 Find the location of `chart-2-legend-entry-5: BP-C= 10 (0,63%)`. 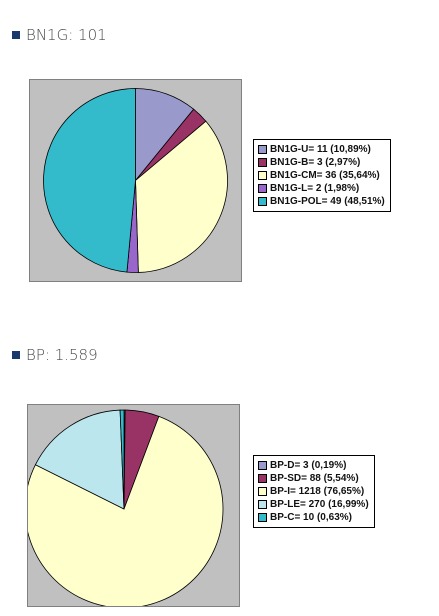

chart-2-legend-entry-5: BP-C= 10 (0,63%) is located at coordinates (313, 517).